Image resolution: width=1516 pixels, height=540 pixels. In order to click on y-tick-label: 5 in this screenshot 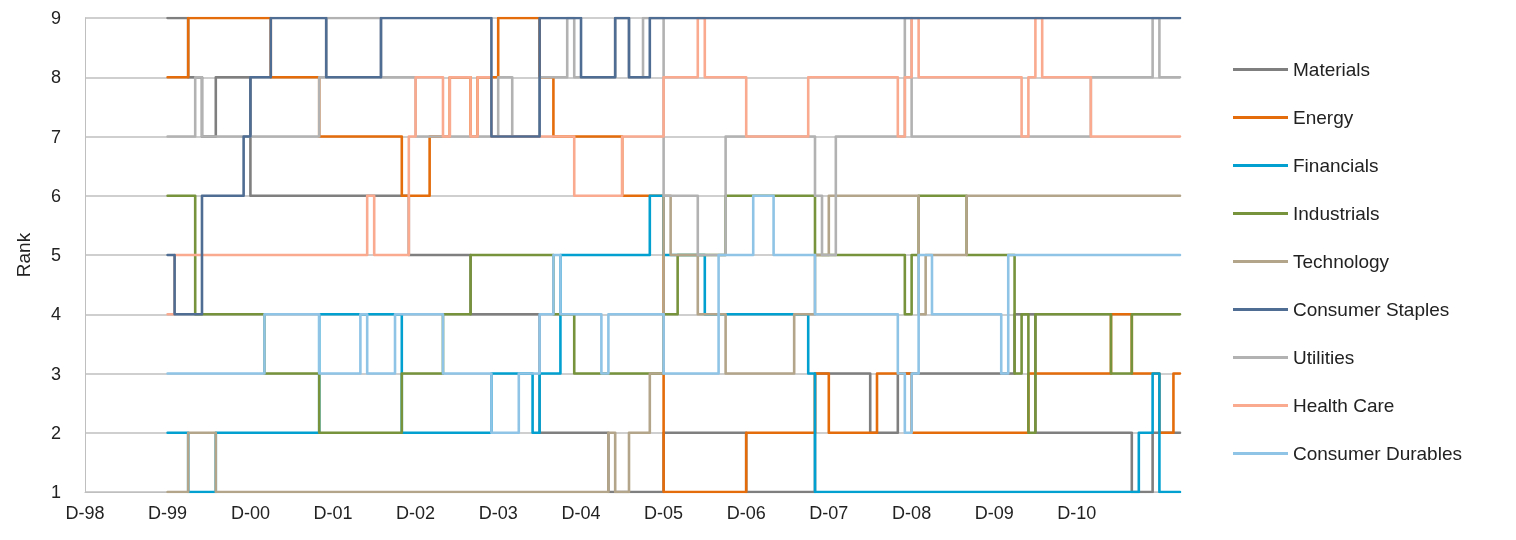, I will do `click(55, 255)`.